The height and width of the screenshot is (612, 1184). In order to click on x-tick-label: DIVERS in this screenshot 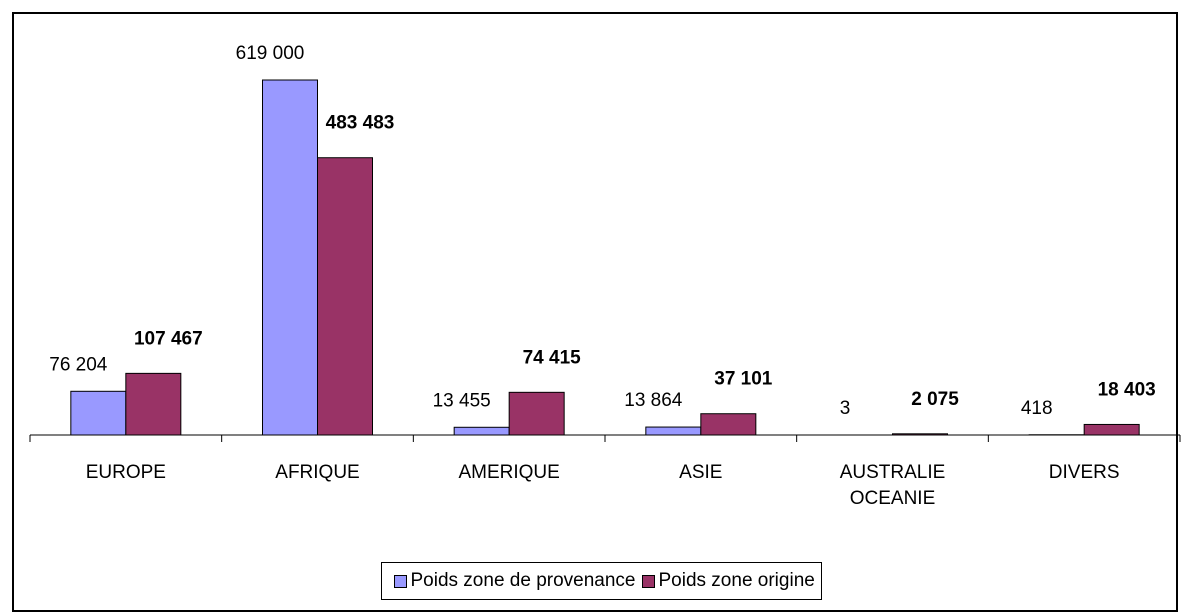, I will do `click(1084, 473)`.